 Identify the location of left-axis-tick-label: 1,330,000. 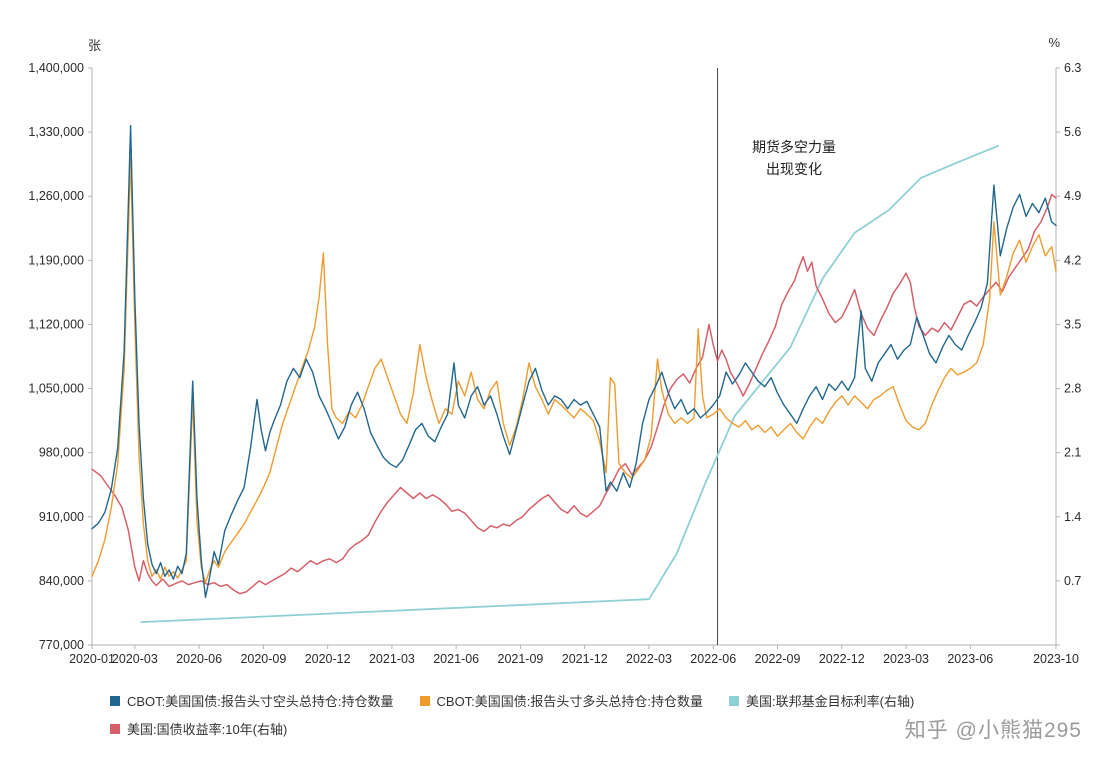
(56, 132).